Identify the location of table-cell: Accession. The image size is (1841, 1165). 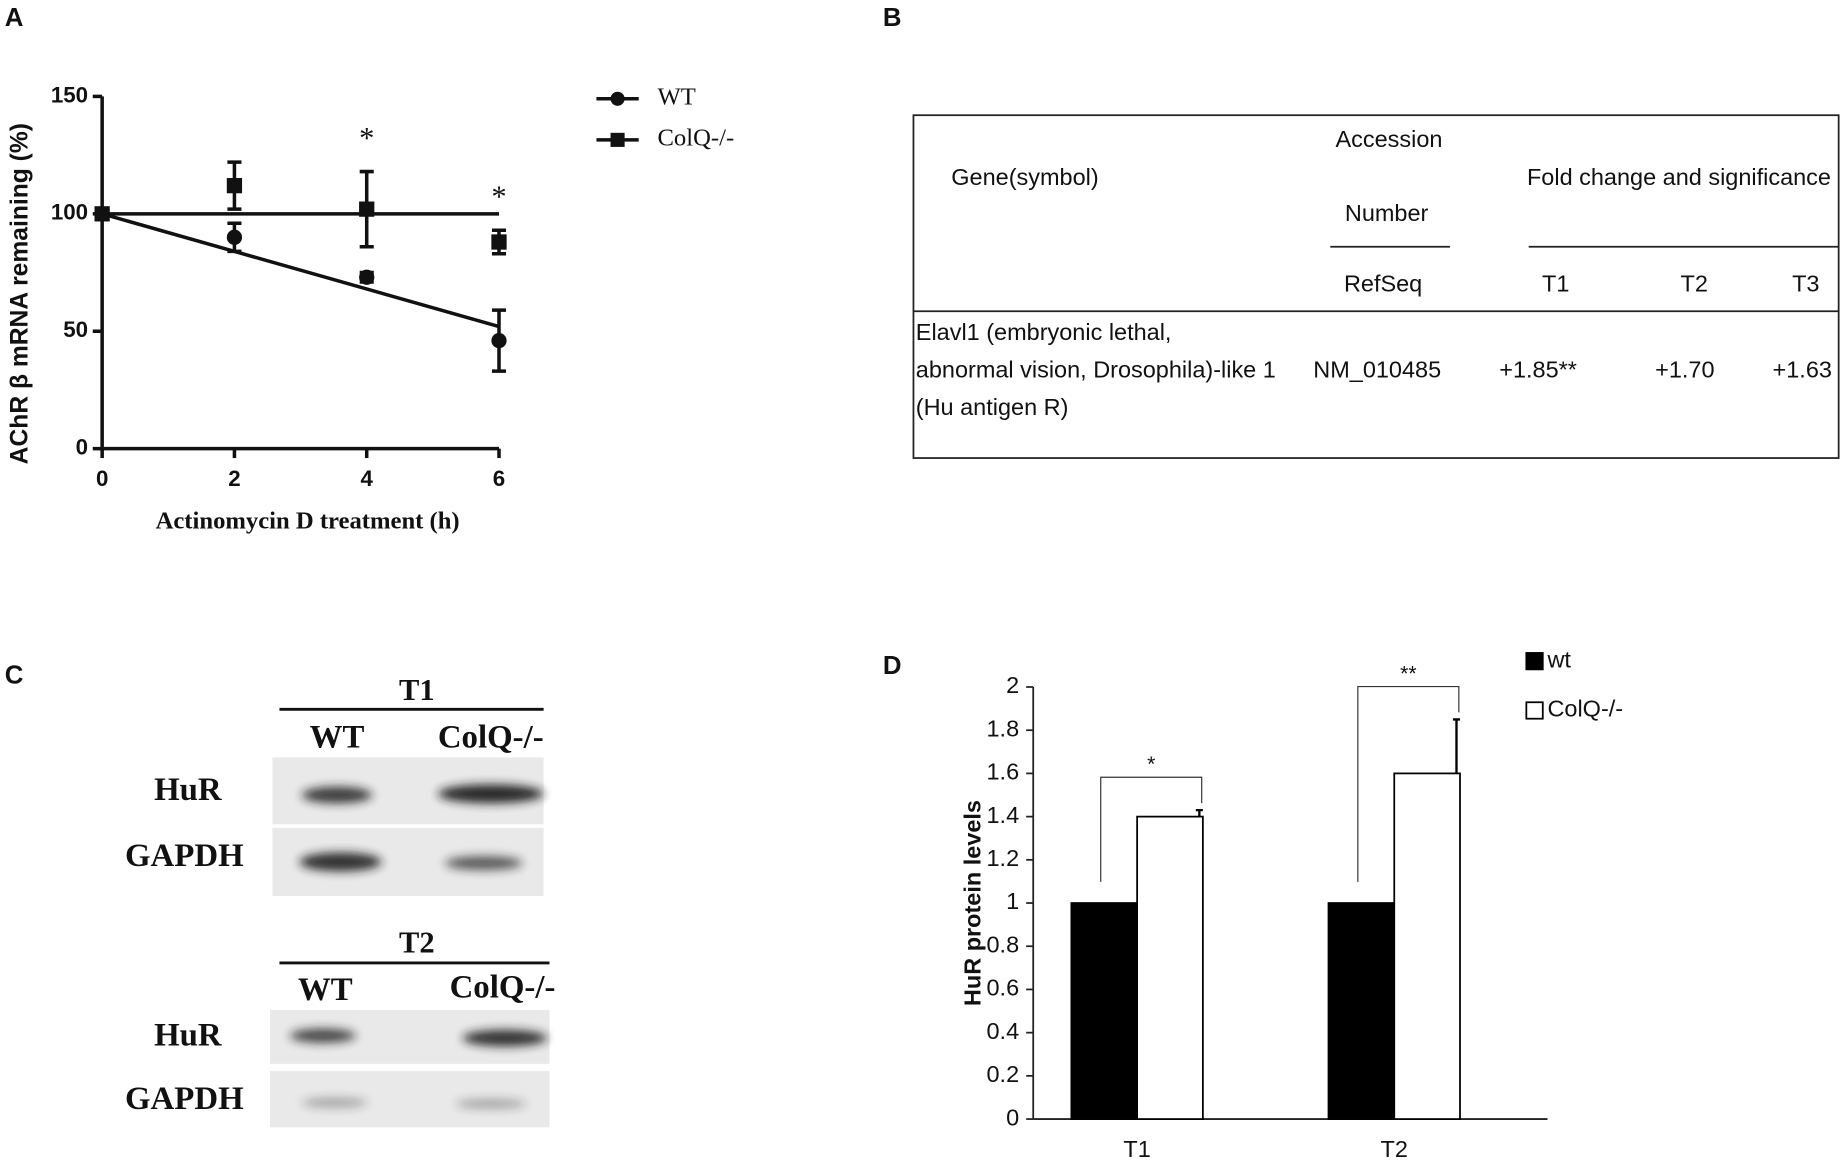
(1388, 139).